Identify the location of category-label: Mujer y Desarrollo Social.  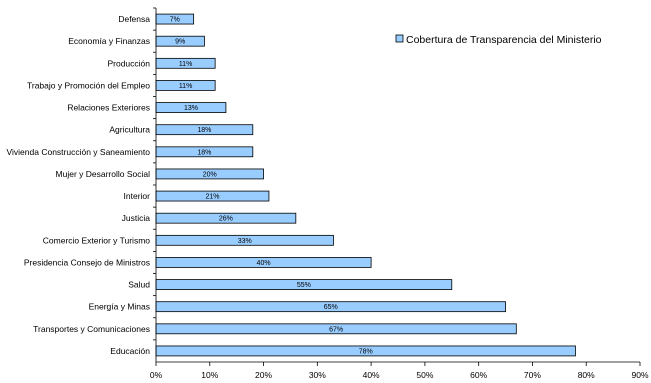
(103, 174).